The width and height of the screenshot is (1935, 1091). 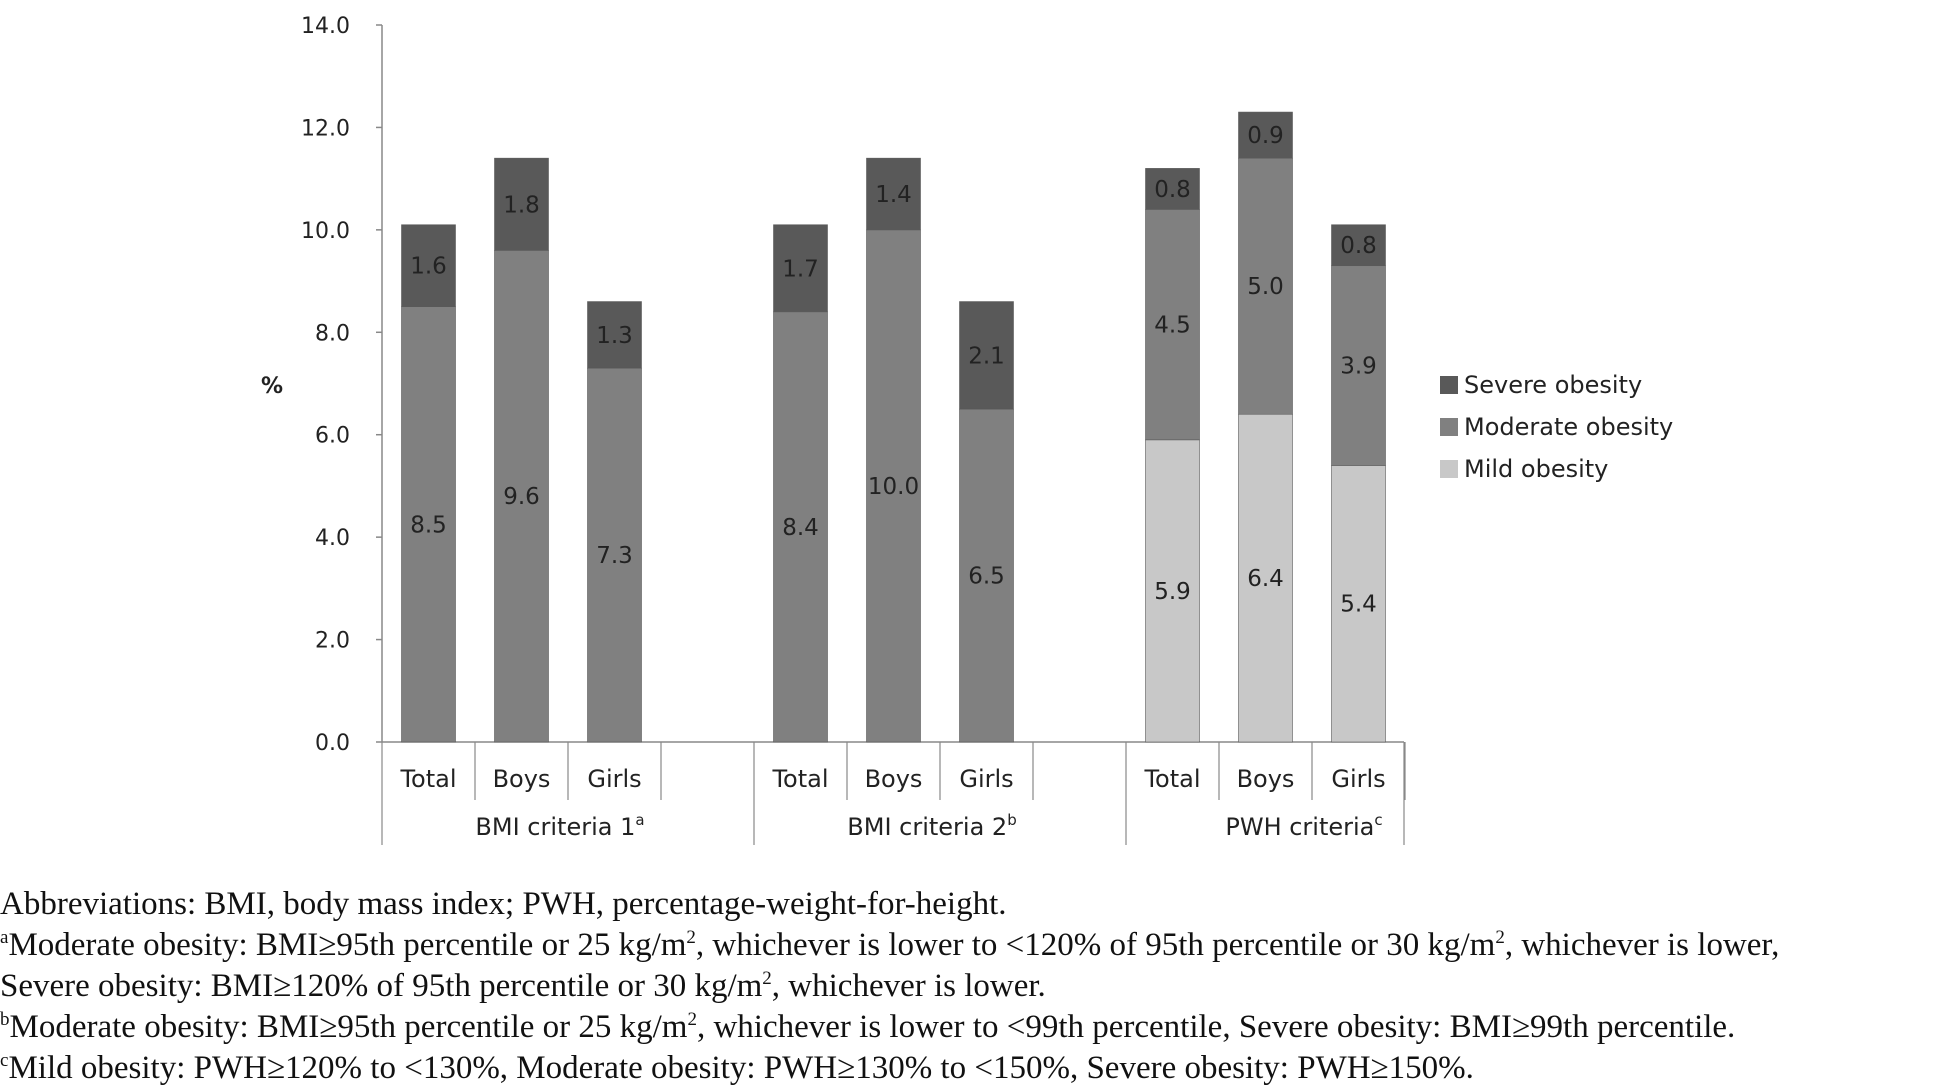 What do you see at coordinates (1012, 820) in the screenshot?
I see `group-label-superscript: b` at bounding box center [1012, 820].